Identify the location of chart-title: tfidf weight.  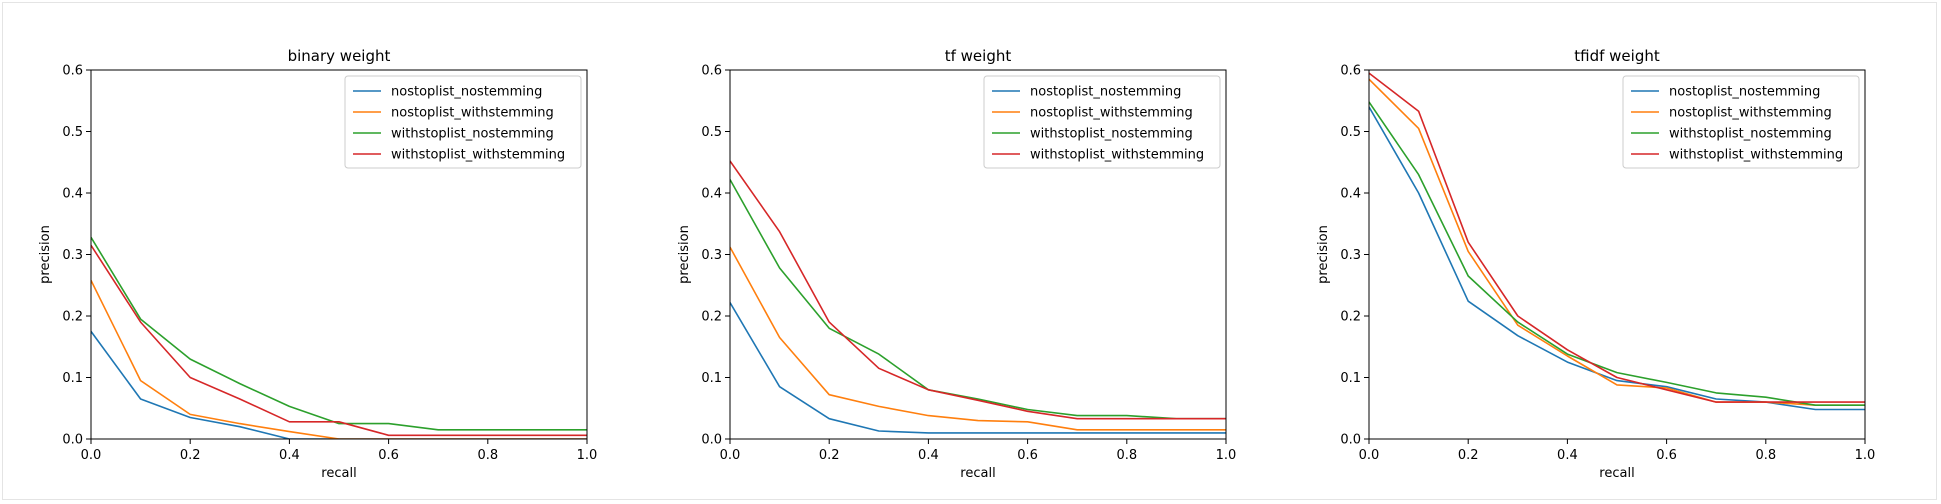
(1617, 56).